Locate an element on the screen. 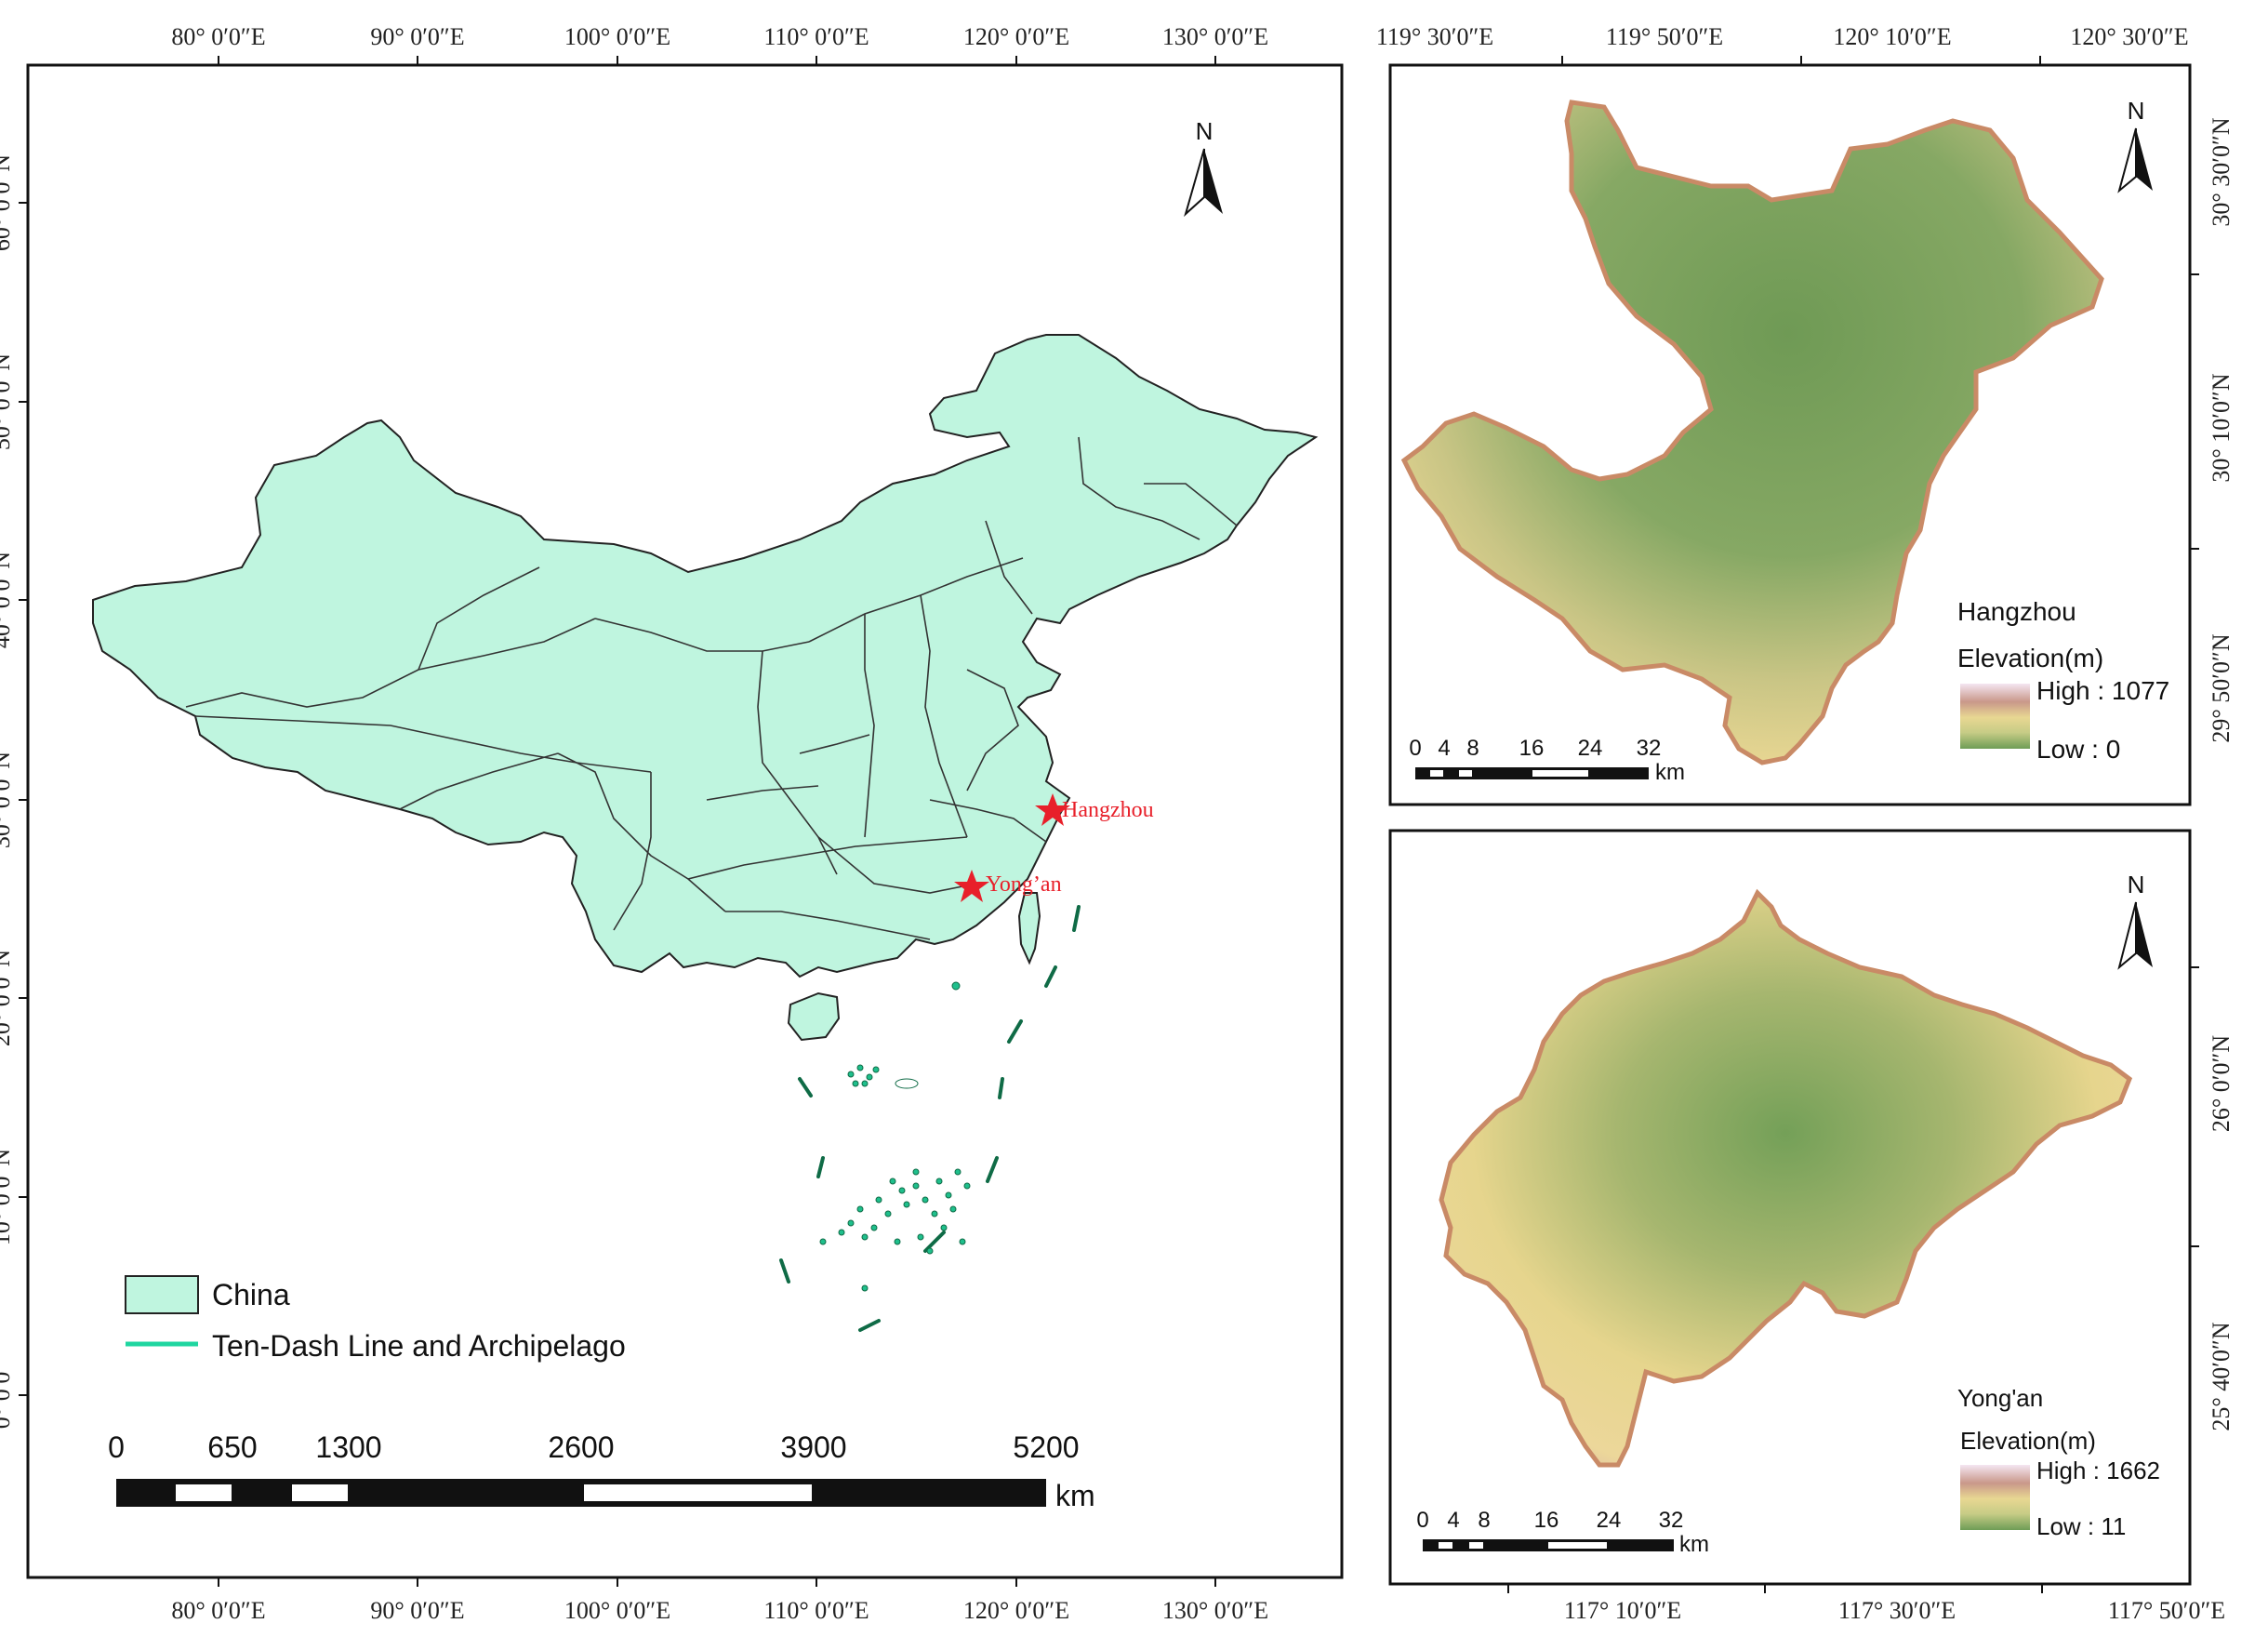  bottom-lon-tick-label: 100° 0′0″E is located at coordinates (617, 1610).